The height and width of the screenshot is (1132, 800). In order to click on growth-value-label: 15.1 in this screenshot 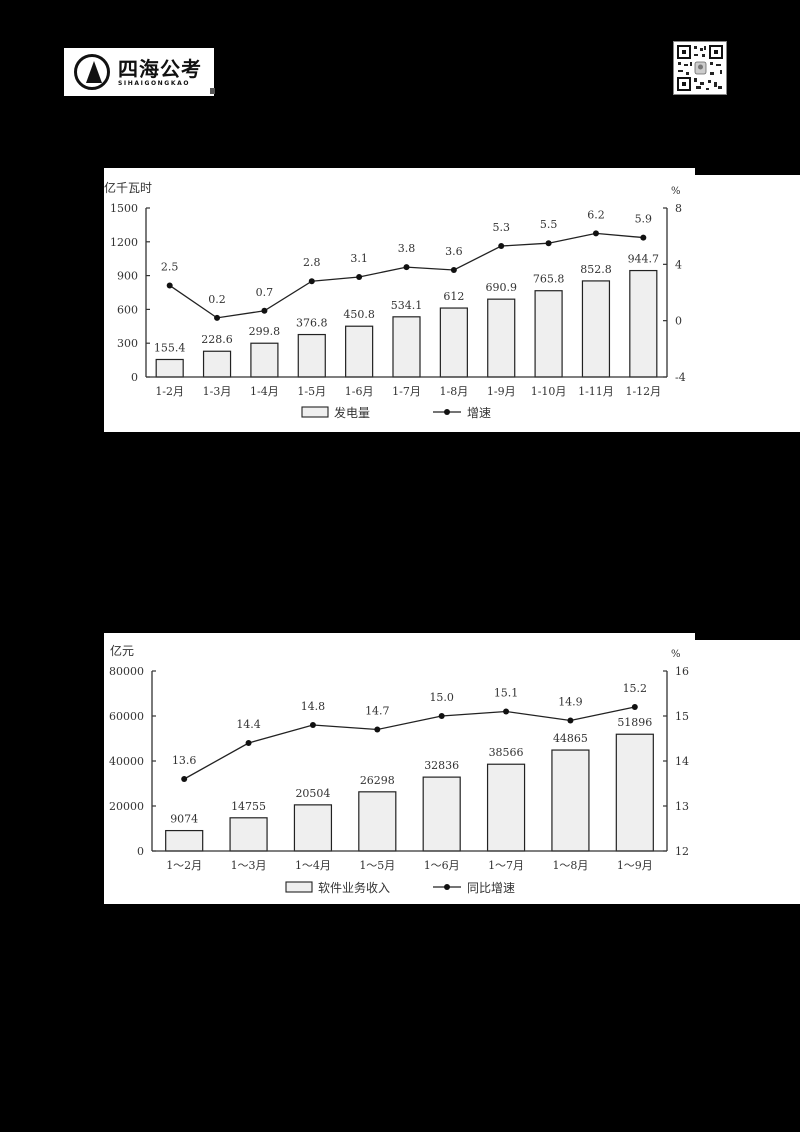, I will do `click(506, 693)`.